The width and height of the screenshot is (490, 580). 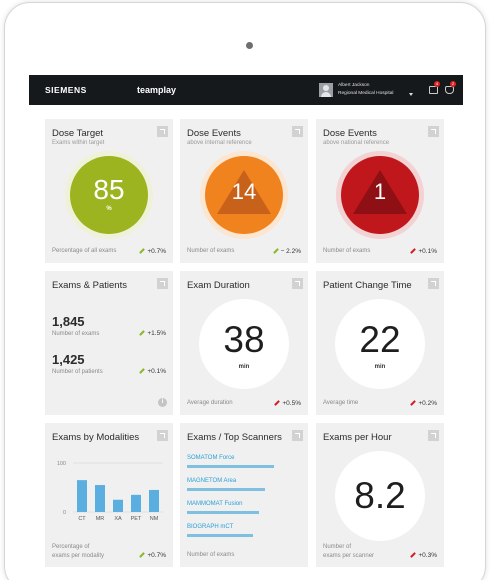 What do you see at coordinates (337, 547) in the screenshot?
I see `tile-footer-line1: Number of` at bounding box center [337, 547].